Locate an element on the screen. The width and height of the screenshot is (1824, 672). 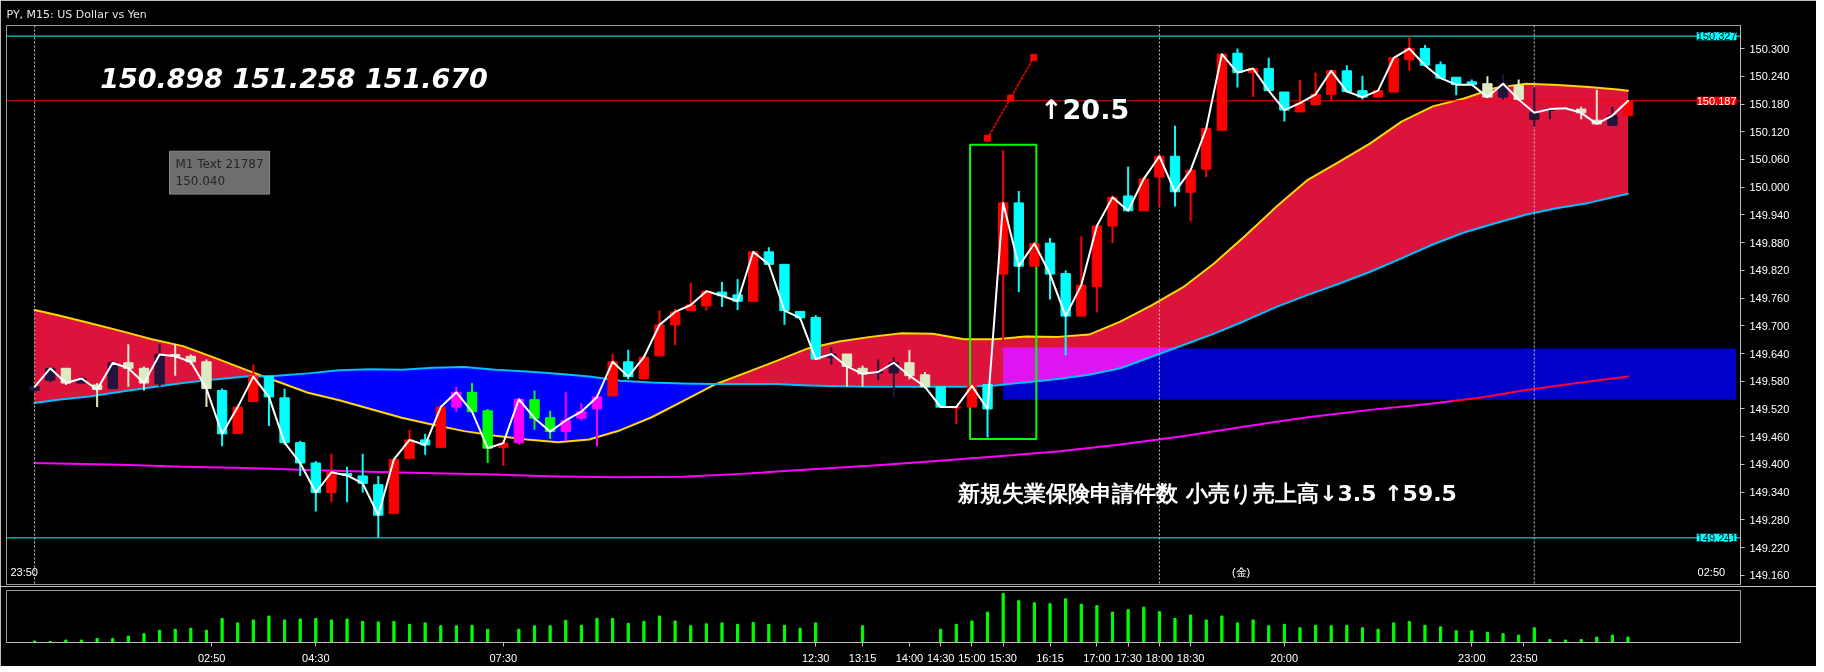
x-tick-label: 07:30 is located at coordinates (503, 657).